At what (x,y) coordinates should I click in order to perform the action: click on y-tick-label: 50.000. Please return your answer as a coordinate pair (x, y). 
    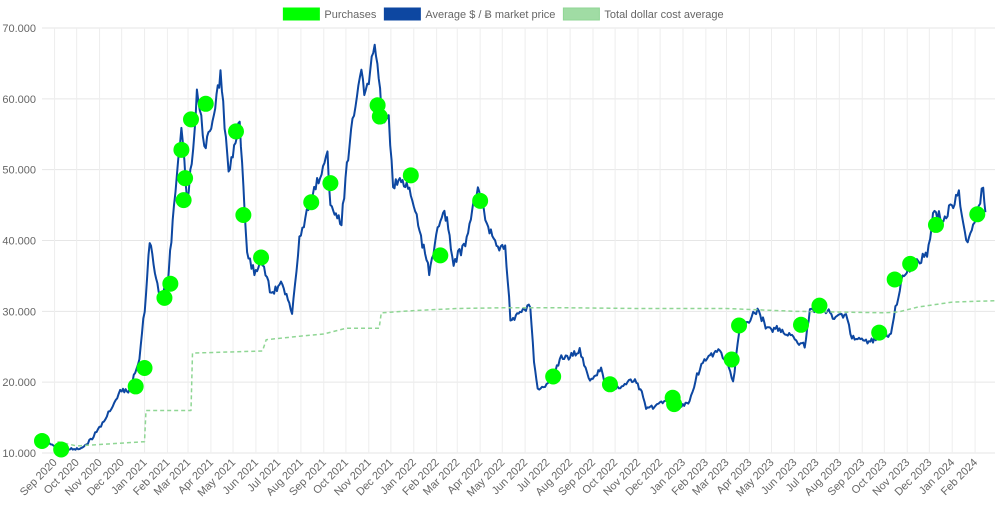
    Looking at the image, I should click on (19, 171).